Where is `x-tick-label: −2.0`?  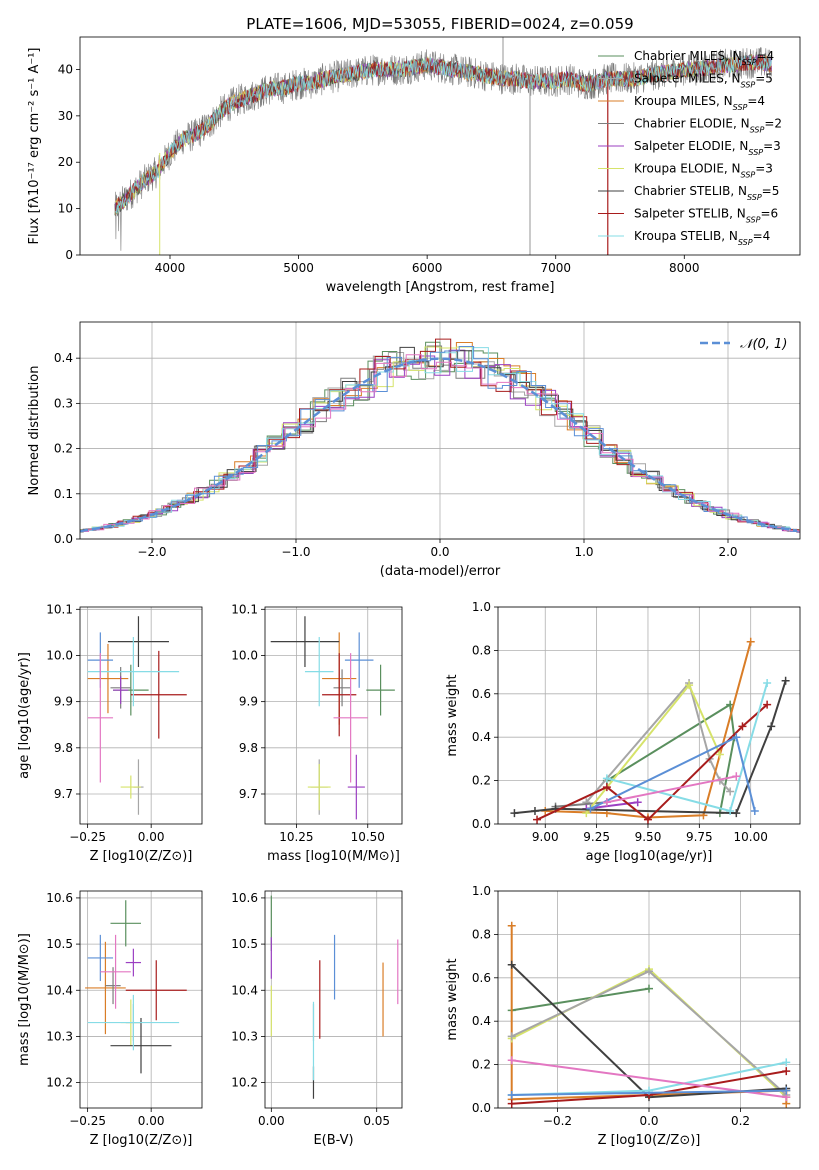 x-tick-label: −2.0 is located at coordinates (151, 552).